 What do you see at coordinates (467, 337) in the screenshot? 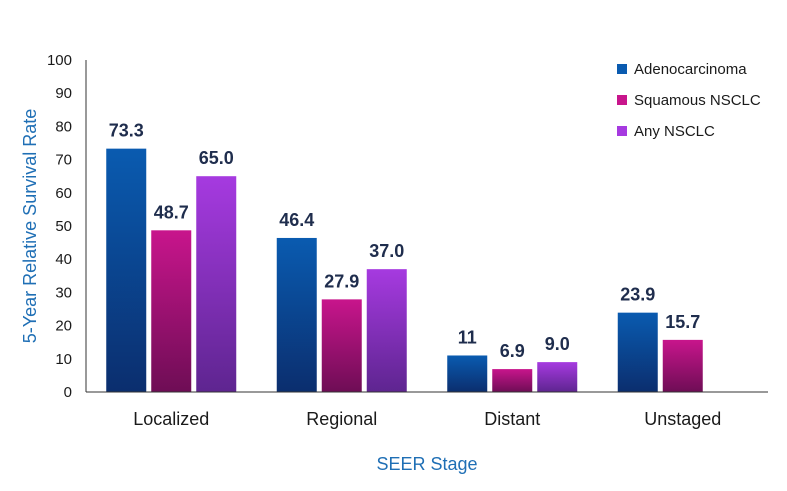
I see `data-label: 11` at bounding box center [467, 337].